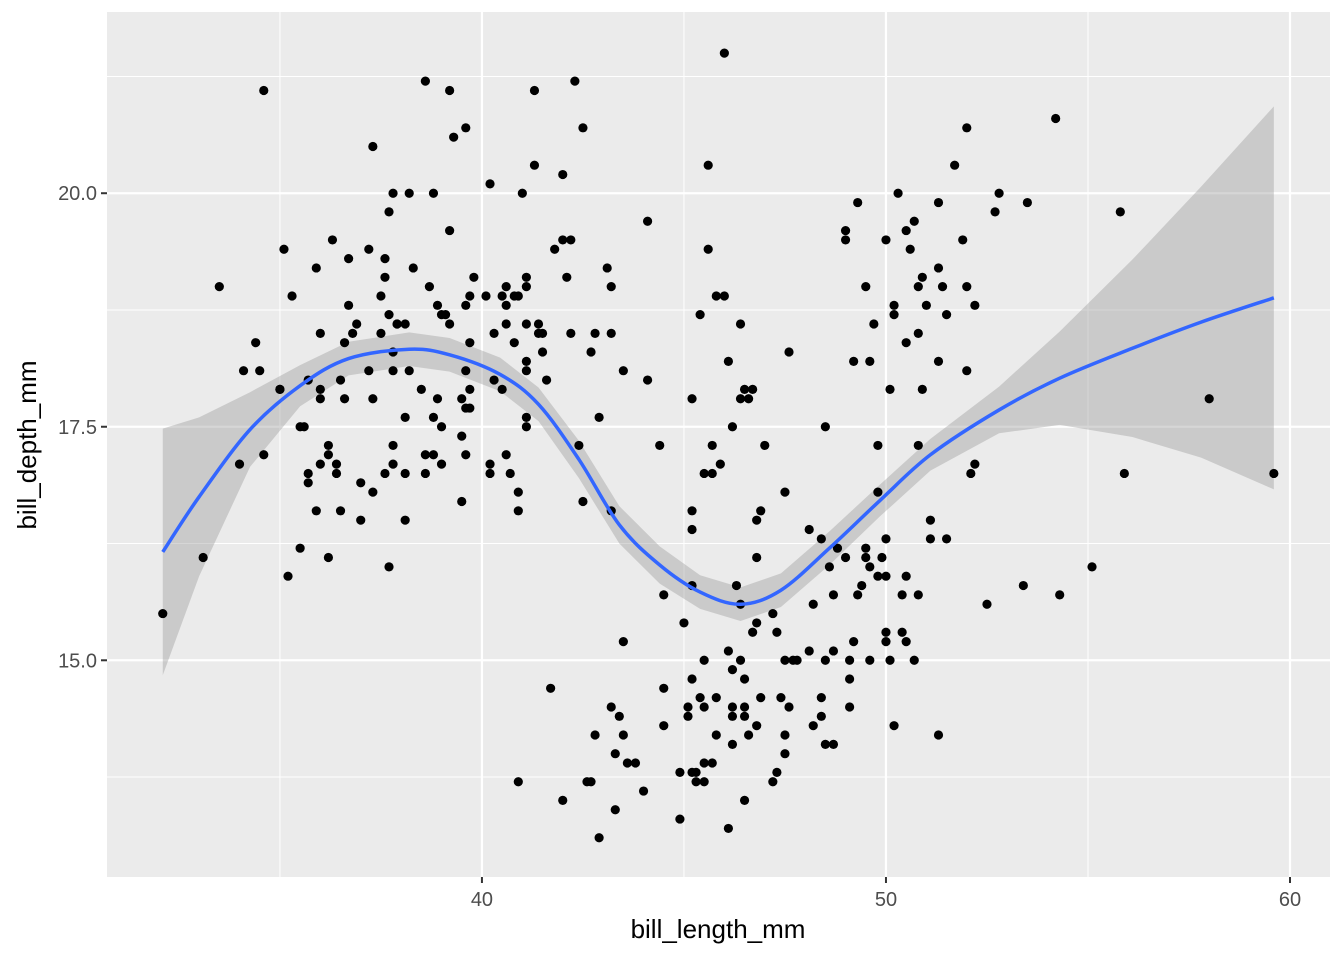 The width and height of the screenshot is (1344, 965). Describe the element at coordinates (886, 900) in the screenshot. I see `x-tick-label: 50` at that location.